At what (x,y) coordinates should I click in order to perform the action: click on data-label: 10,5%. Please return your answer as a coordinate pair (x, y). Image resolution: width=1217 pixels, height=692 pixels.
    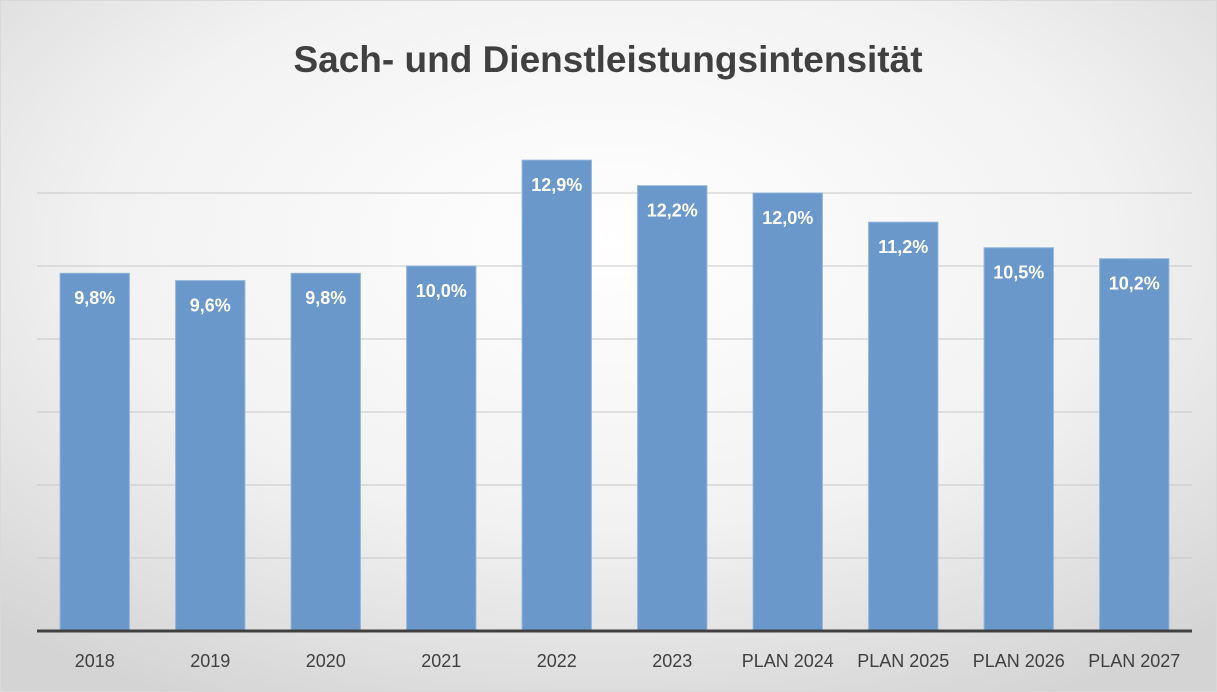
    Looking at the image, I should click on (1018, 273).